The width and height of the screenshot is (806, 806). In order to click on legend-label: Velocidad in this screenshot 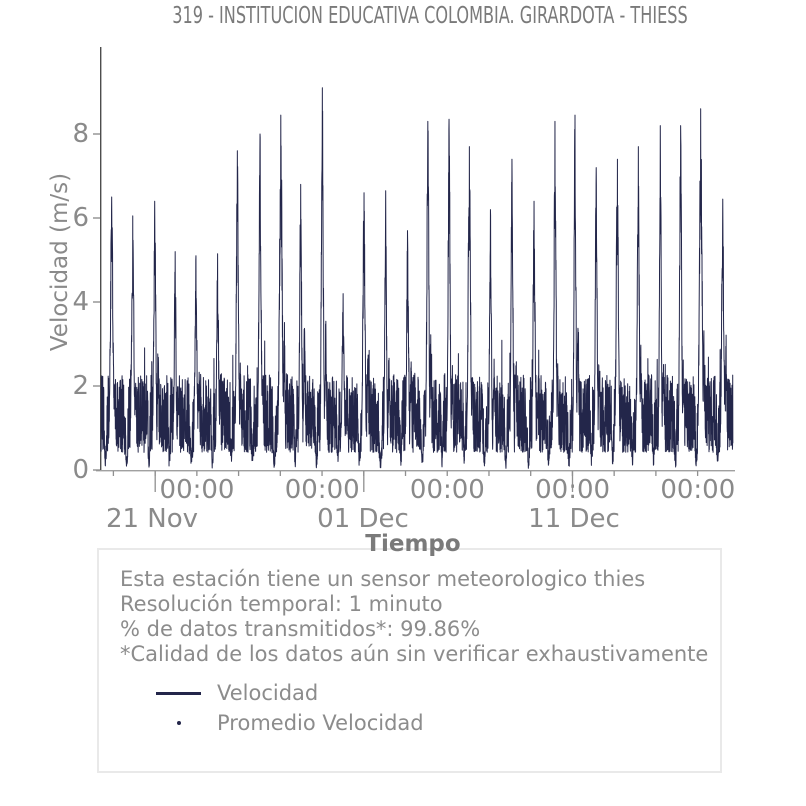, I will do `click(268, 693)`.